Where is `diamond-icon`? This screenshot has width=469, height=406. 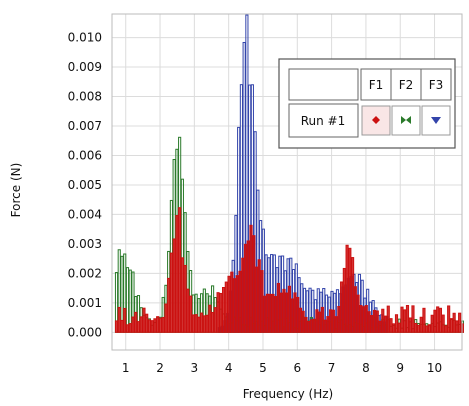
diamond-icon is located at coordinates (376, 120).